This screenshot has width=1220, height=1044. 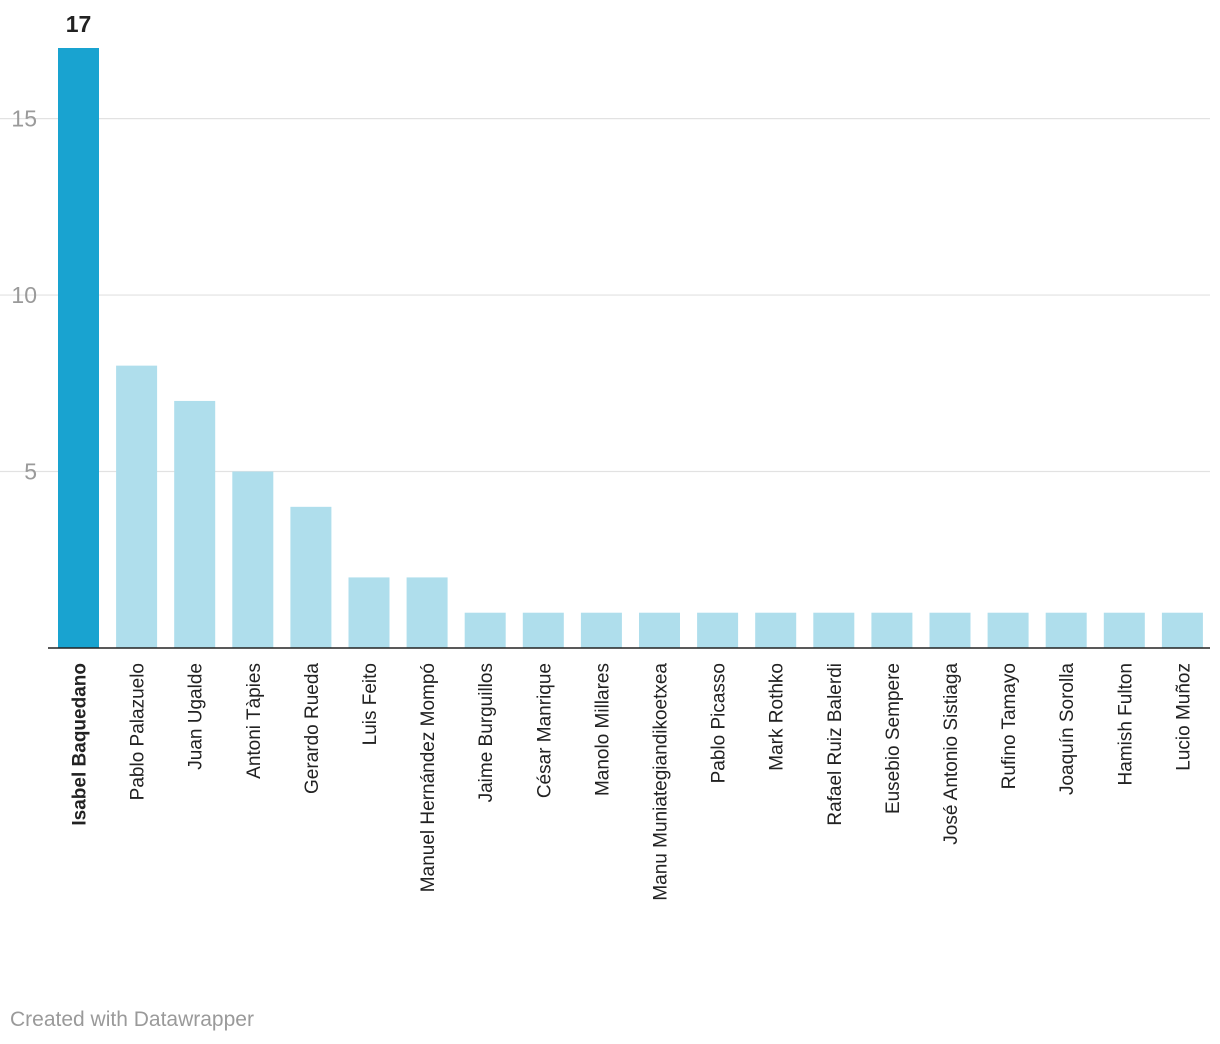 I want to click on footer-credit: Created with Datawrapper, so click(x=132, y=1019).